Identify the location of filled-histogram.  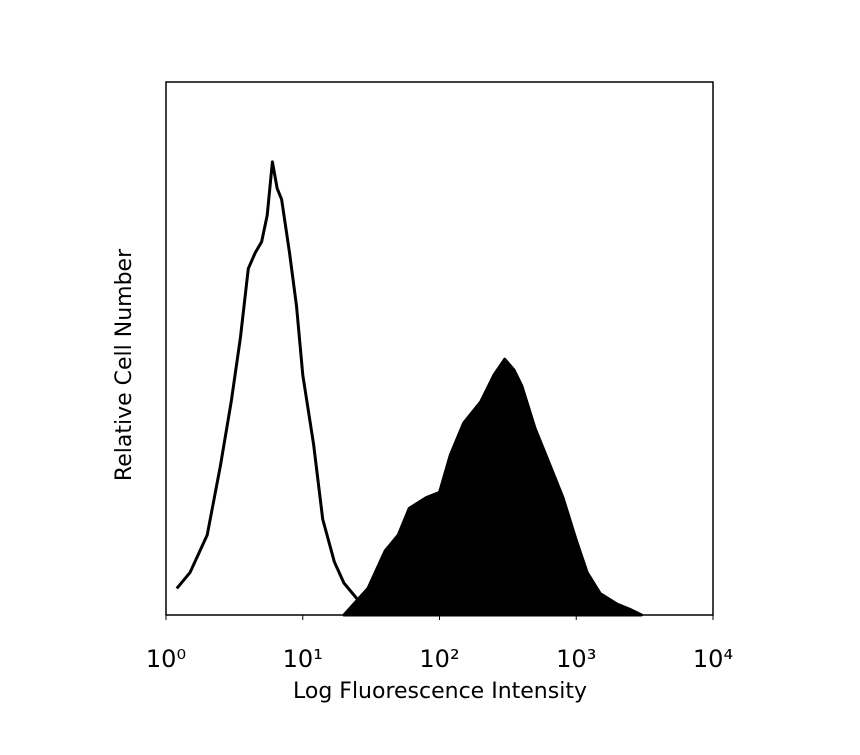
(492, 487).